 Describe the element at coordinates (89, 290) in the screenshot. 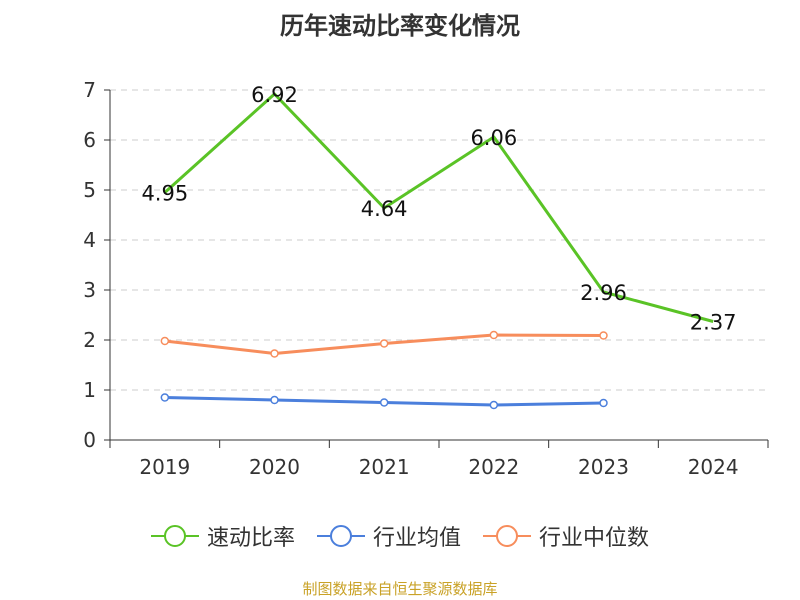

I see `y-tick-label: 3` at that location.